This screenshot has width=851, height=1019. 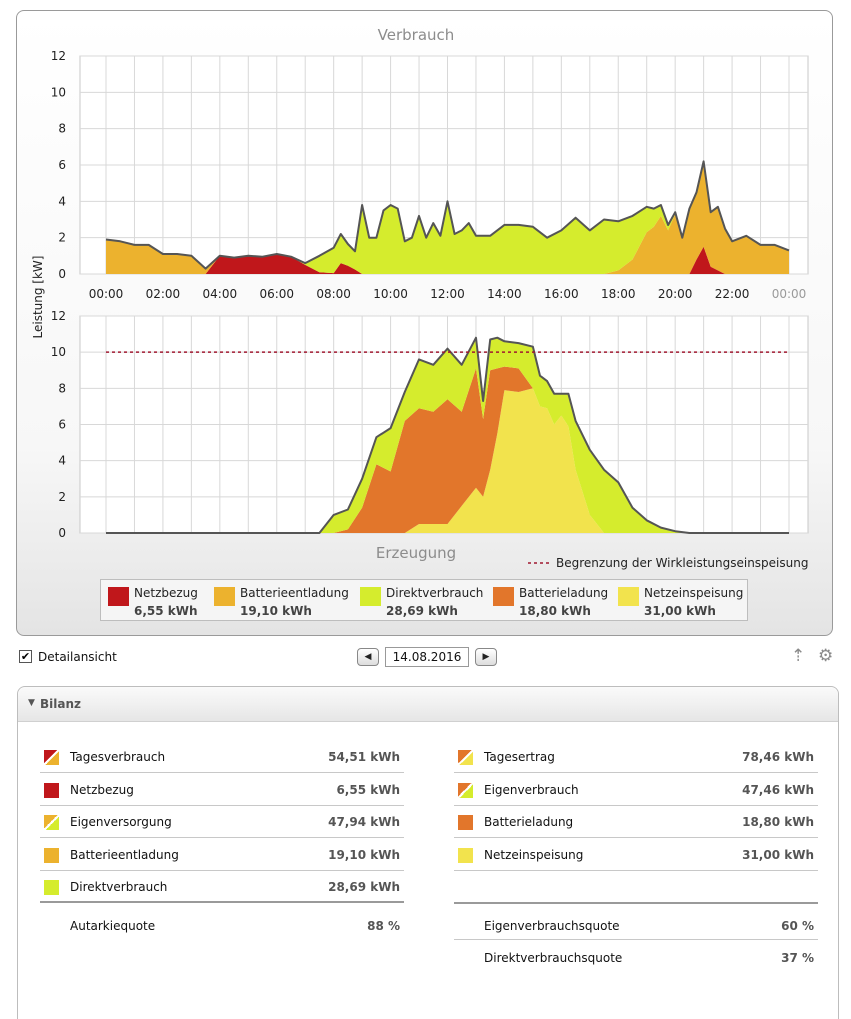 What do you see at coordinates (364, 757) in the screenshot?
I see `bilanz-value: 54,51 kWh` at bounding box center [364, 757].